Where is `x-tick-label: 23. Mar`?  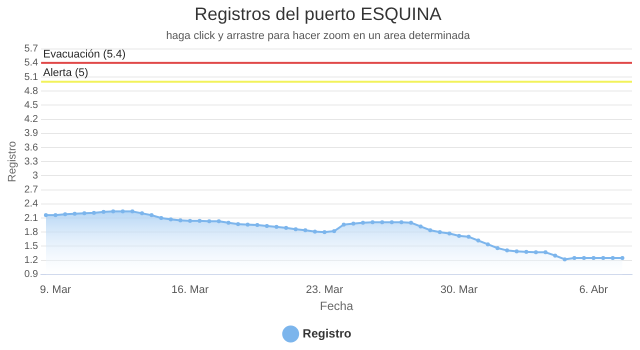 x-tick-label: 23. Mar is located at coordinates (325, 290).